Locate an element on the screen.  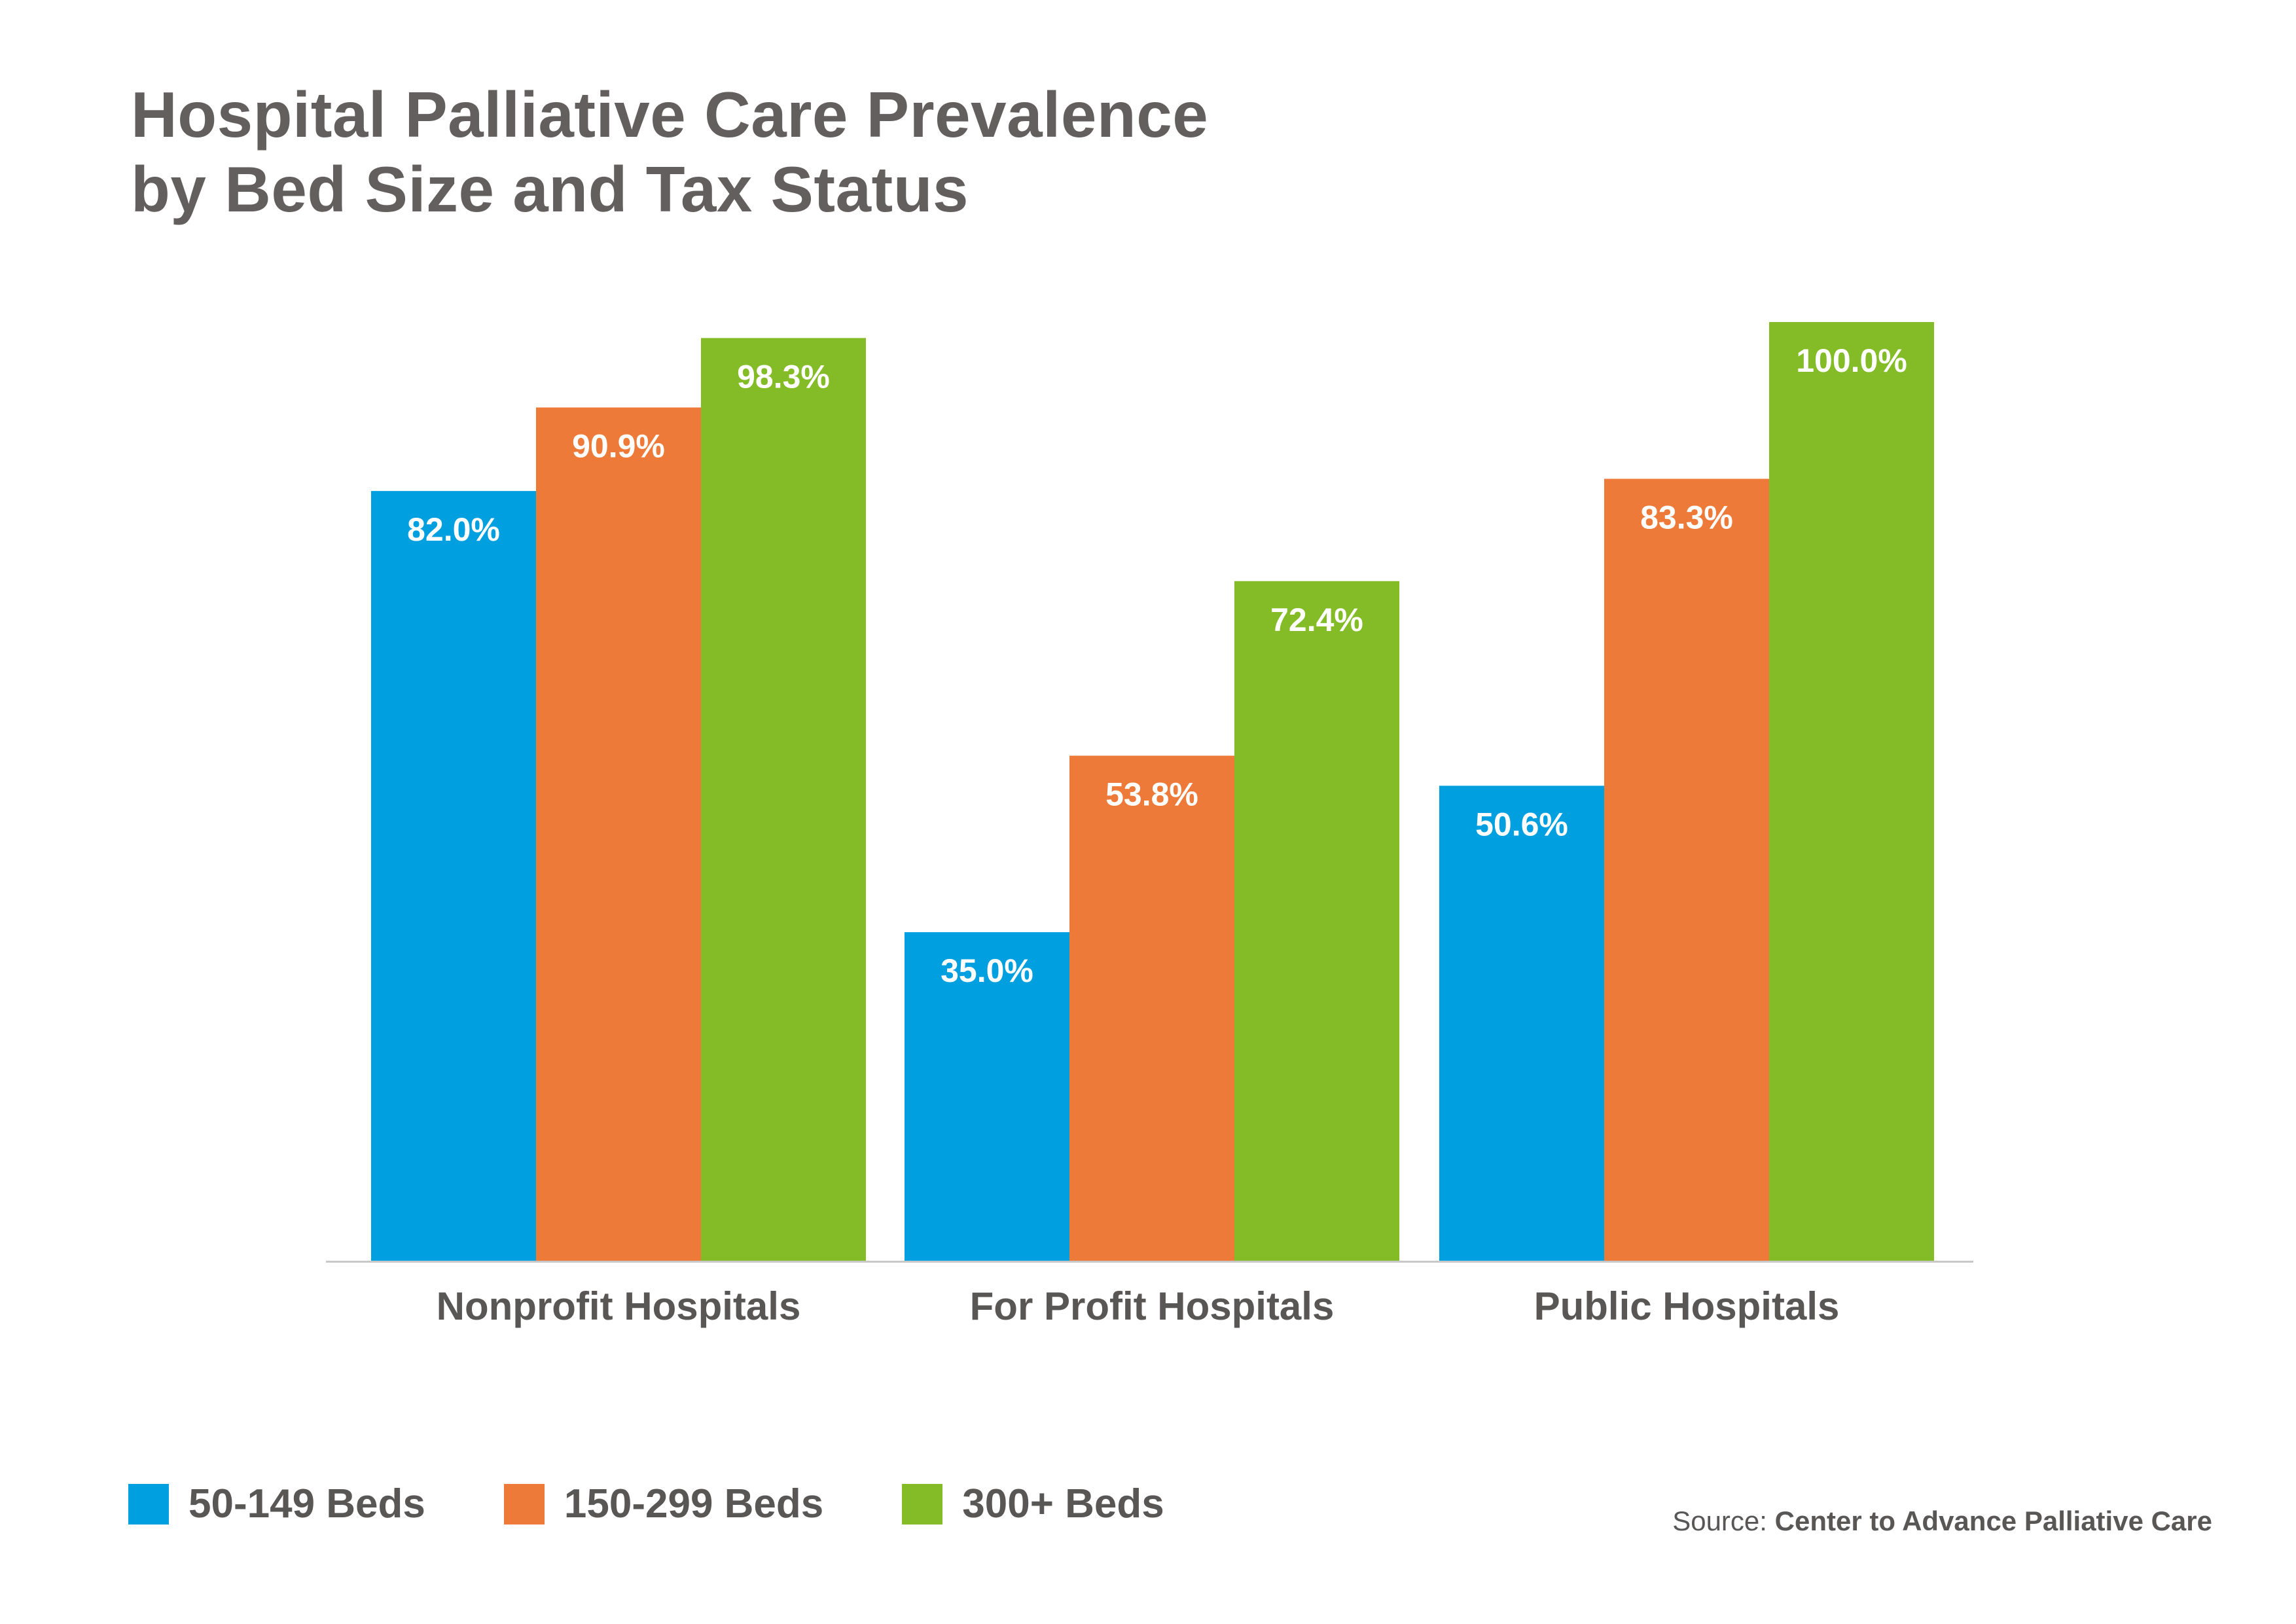
chart-title-line-1: Hospital Palliative Care Prevalence is located at coordinates (670, 115).